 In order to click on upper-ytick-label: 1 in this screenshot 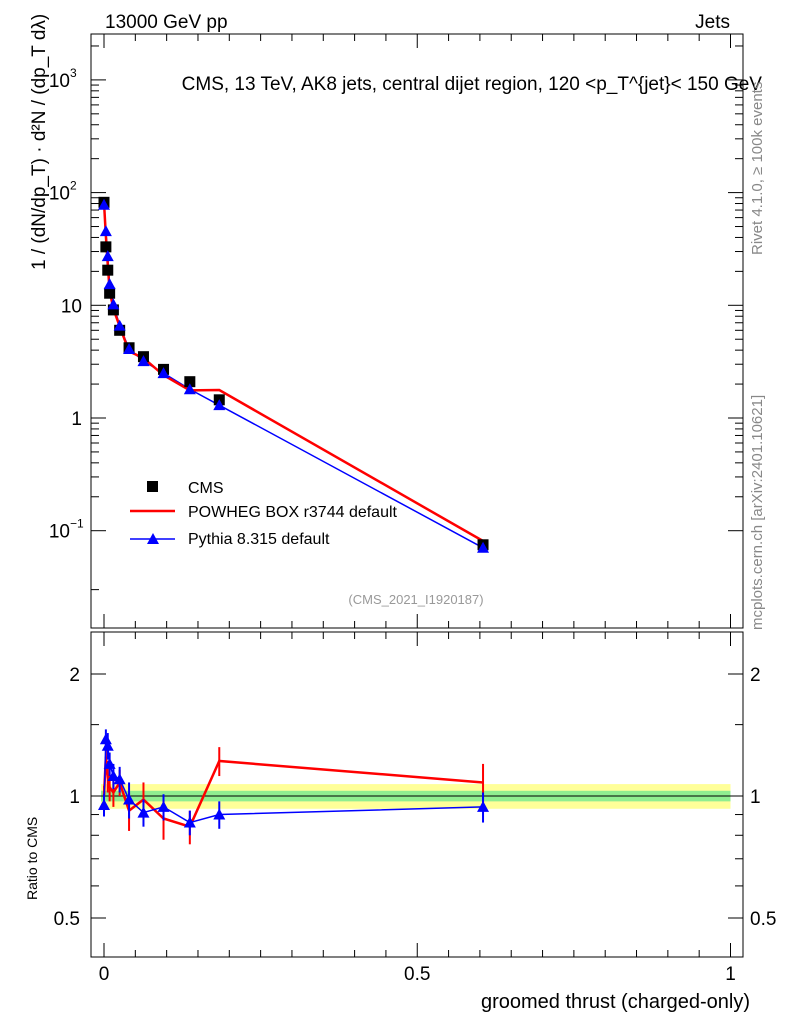, I will do `click(76, 419)`.